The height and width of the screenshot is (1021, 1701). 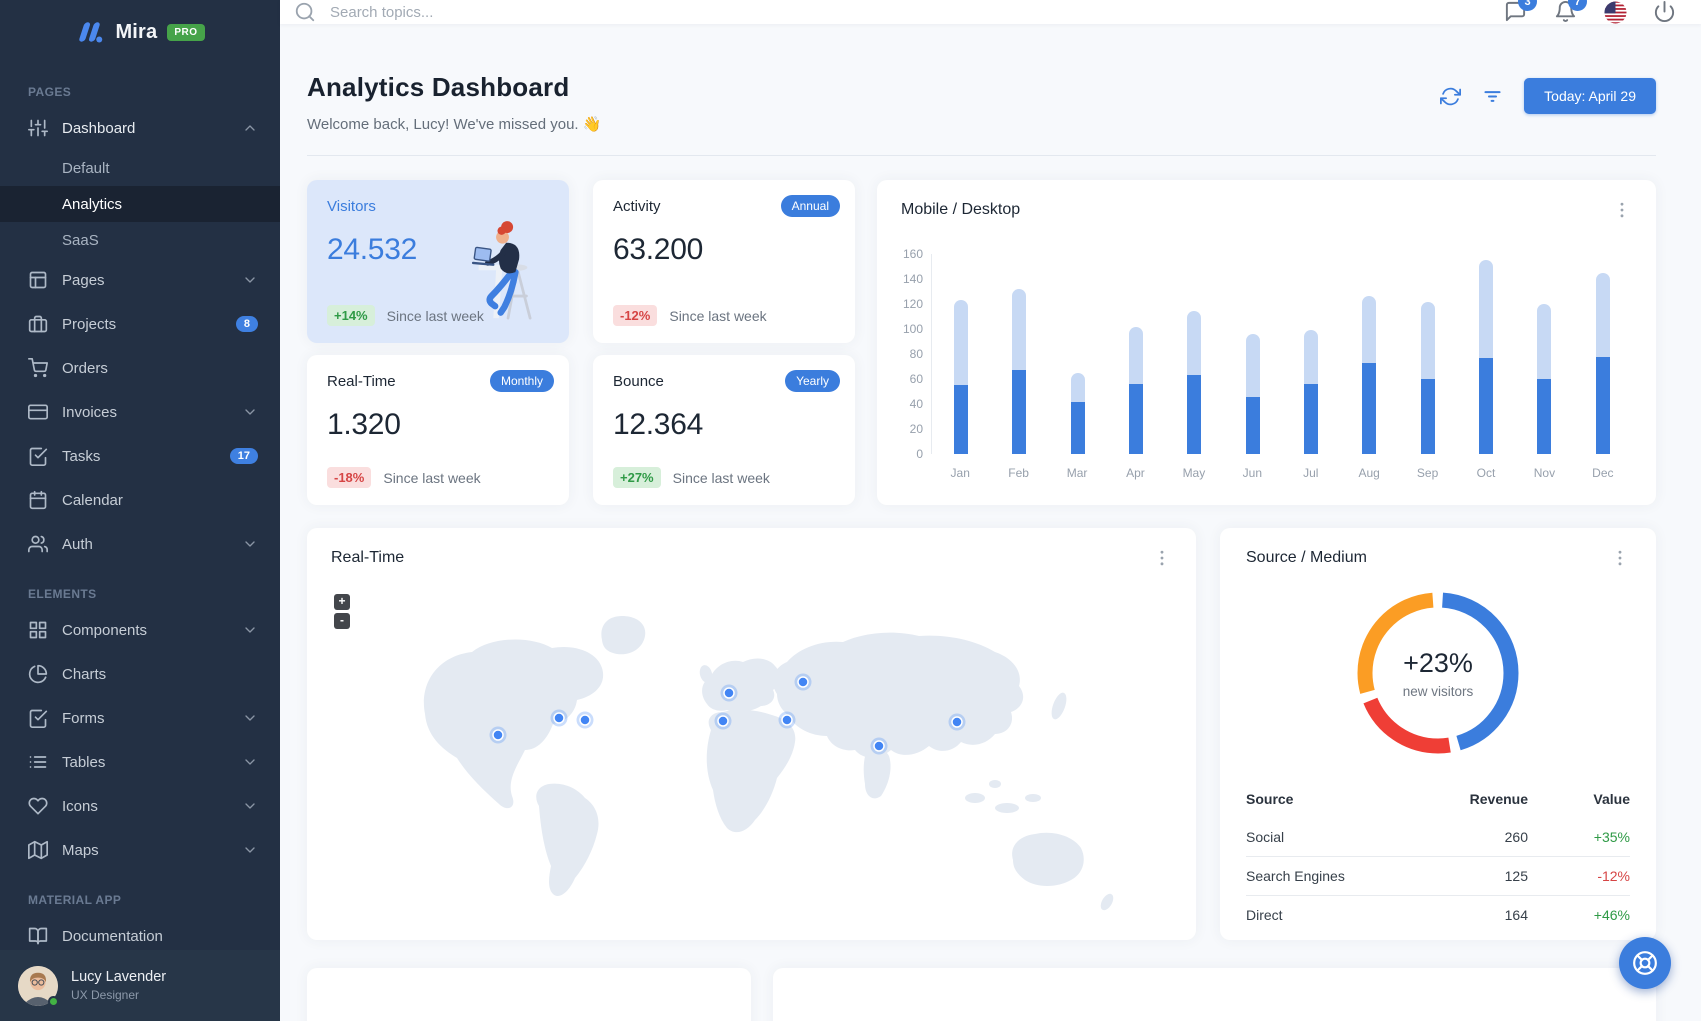 I want to click on map-zoom-in-button: +, so click(x=342, y=602).